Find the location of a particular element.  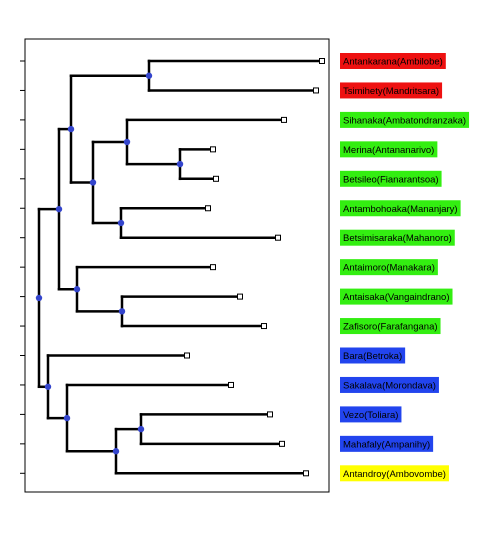

leaf-label-text: Tsimihety(Mandritsara) is located at coordinates (391, 91).